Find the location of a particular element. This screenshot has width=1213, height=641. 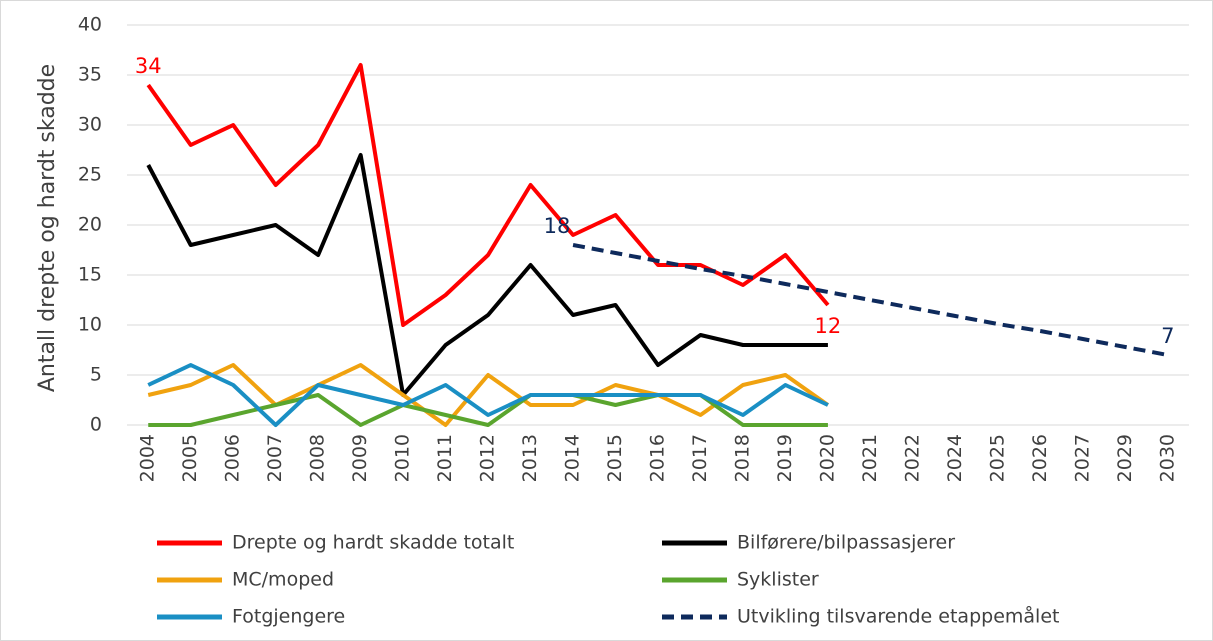

x-tick-label: 2004 is located at coordinates (148, 458).